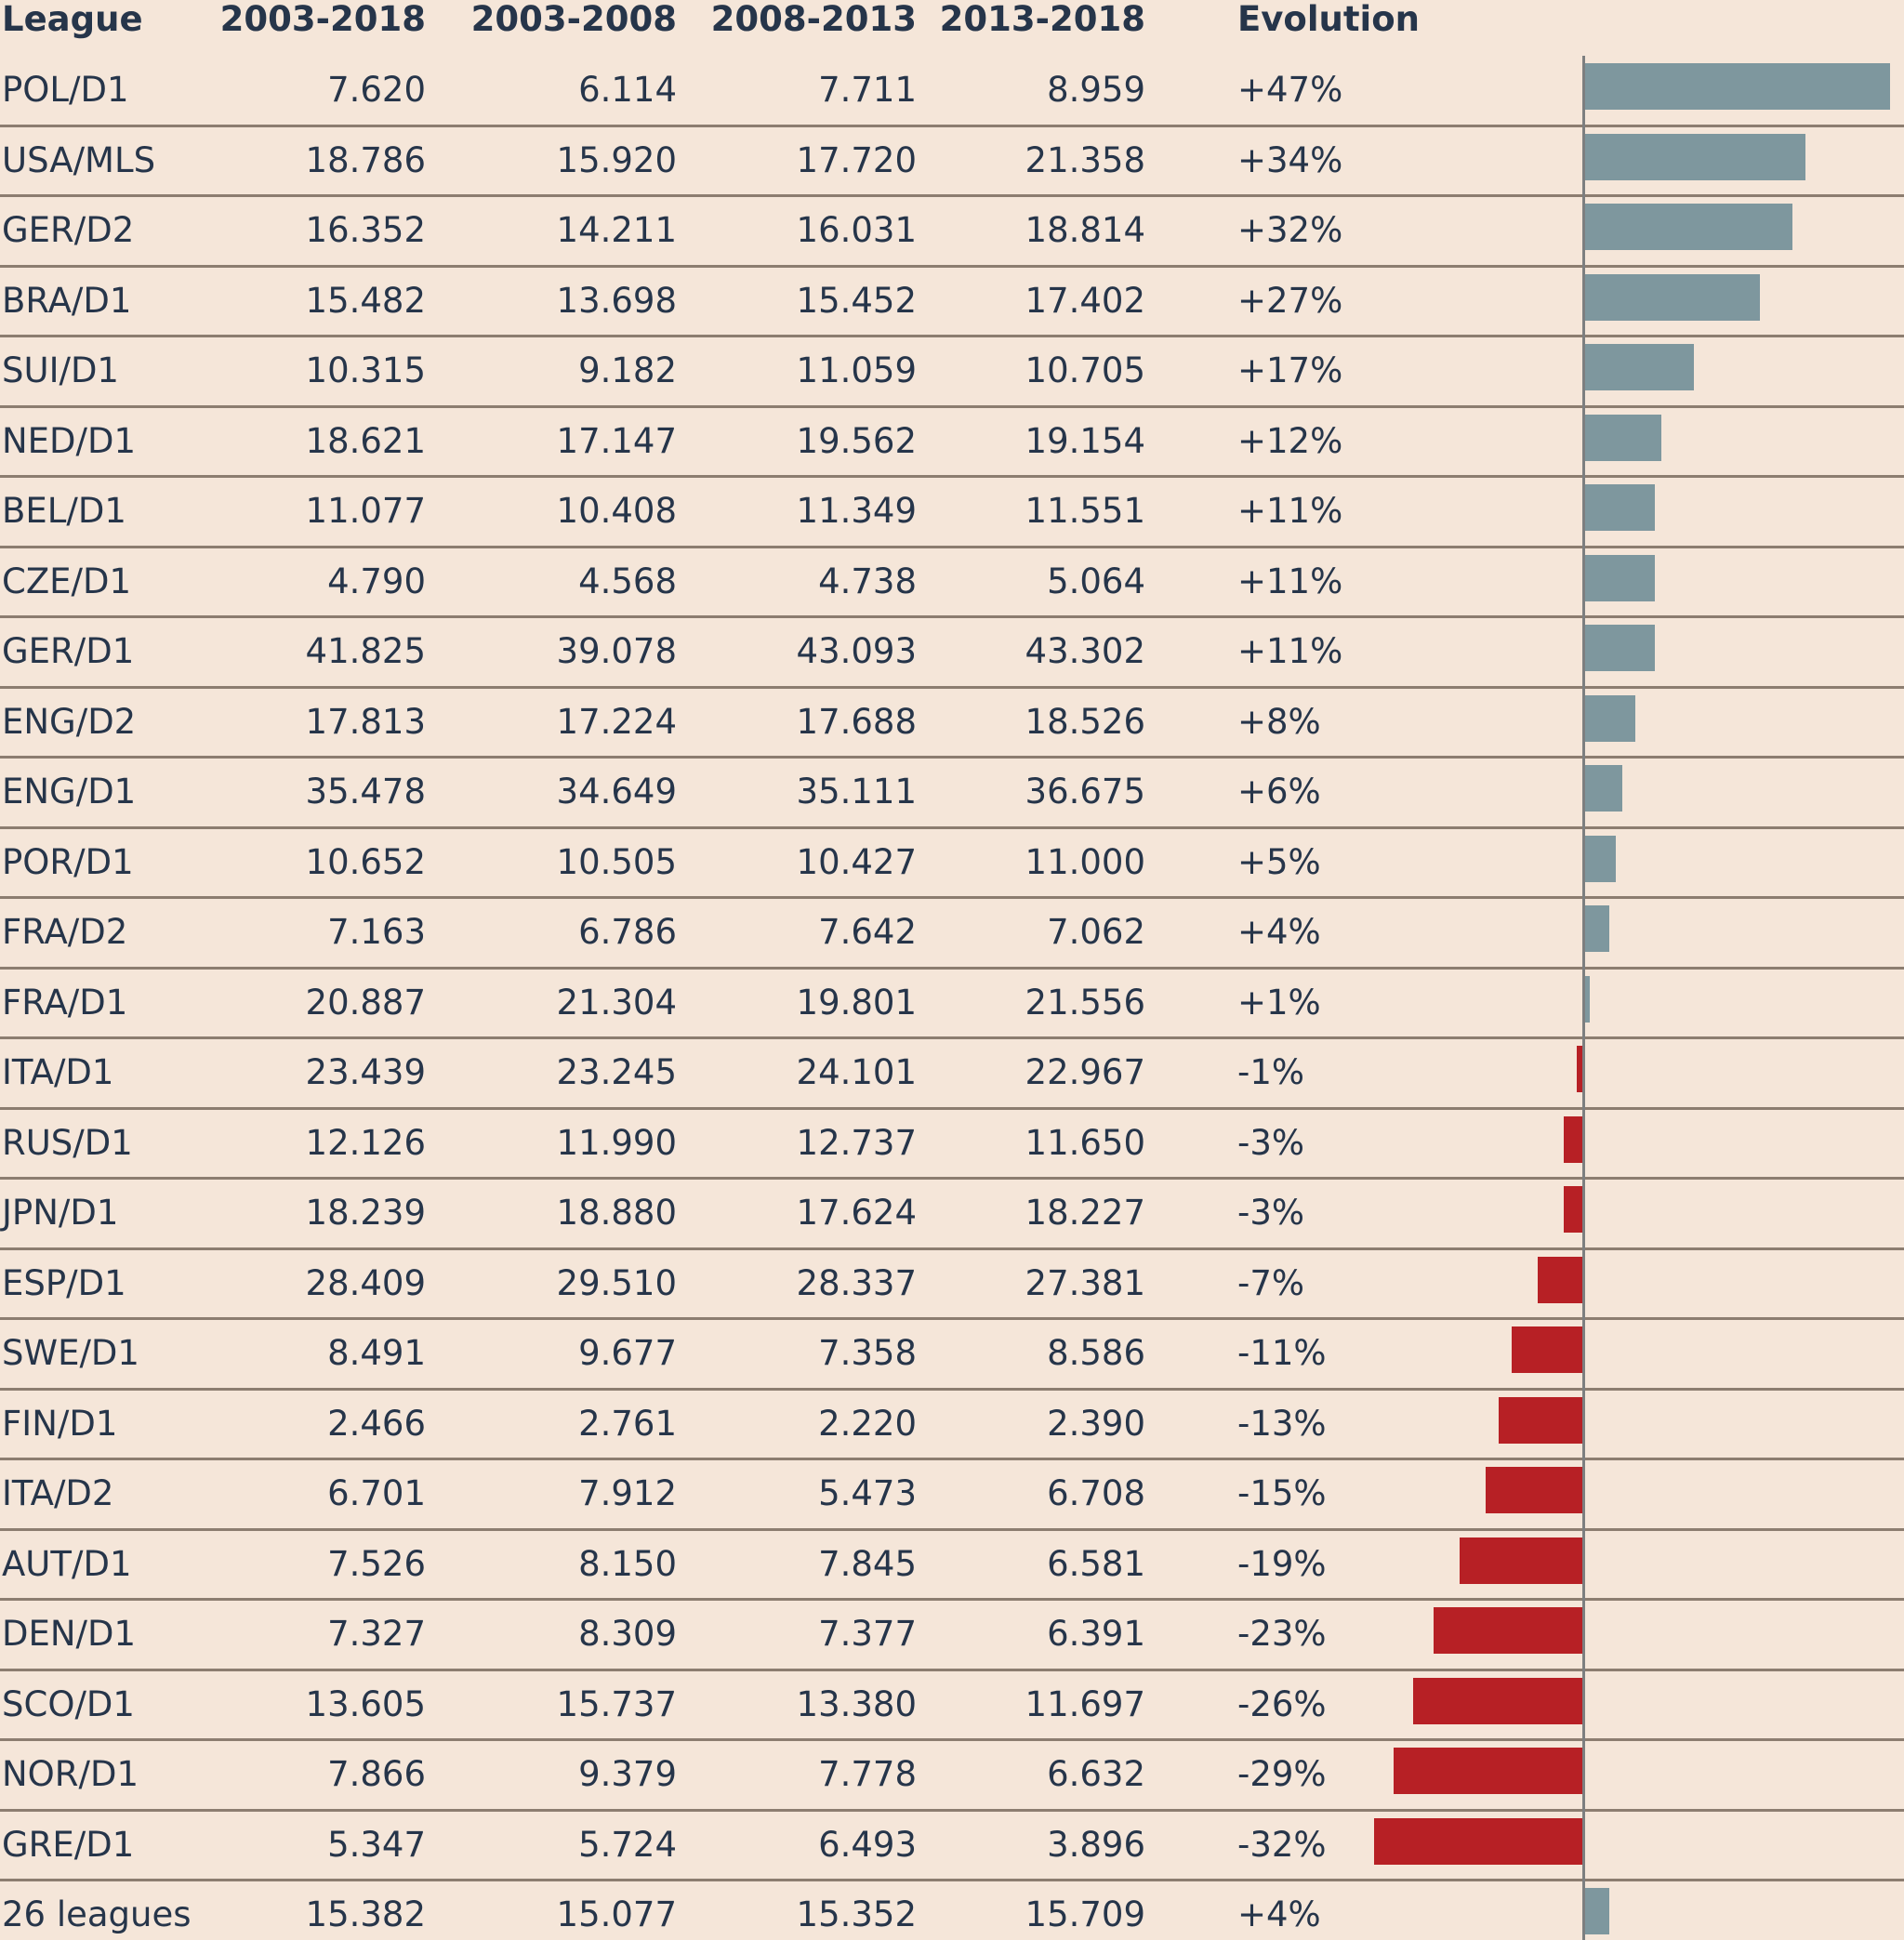 This screenshot has width=1904, height=1940. I want to click on header-2013-2018: 2013-2018, so click(1042, 19).